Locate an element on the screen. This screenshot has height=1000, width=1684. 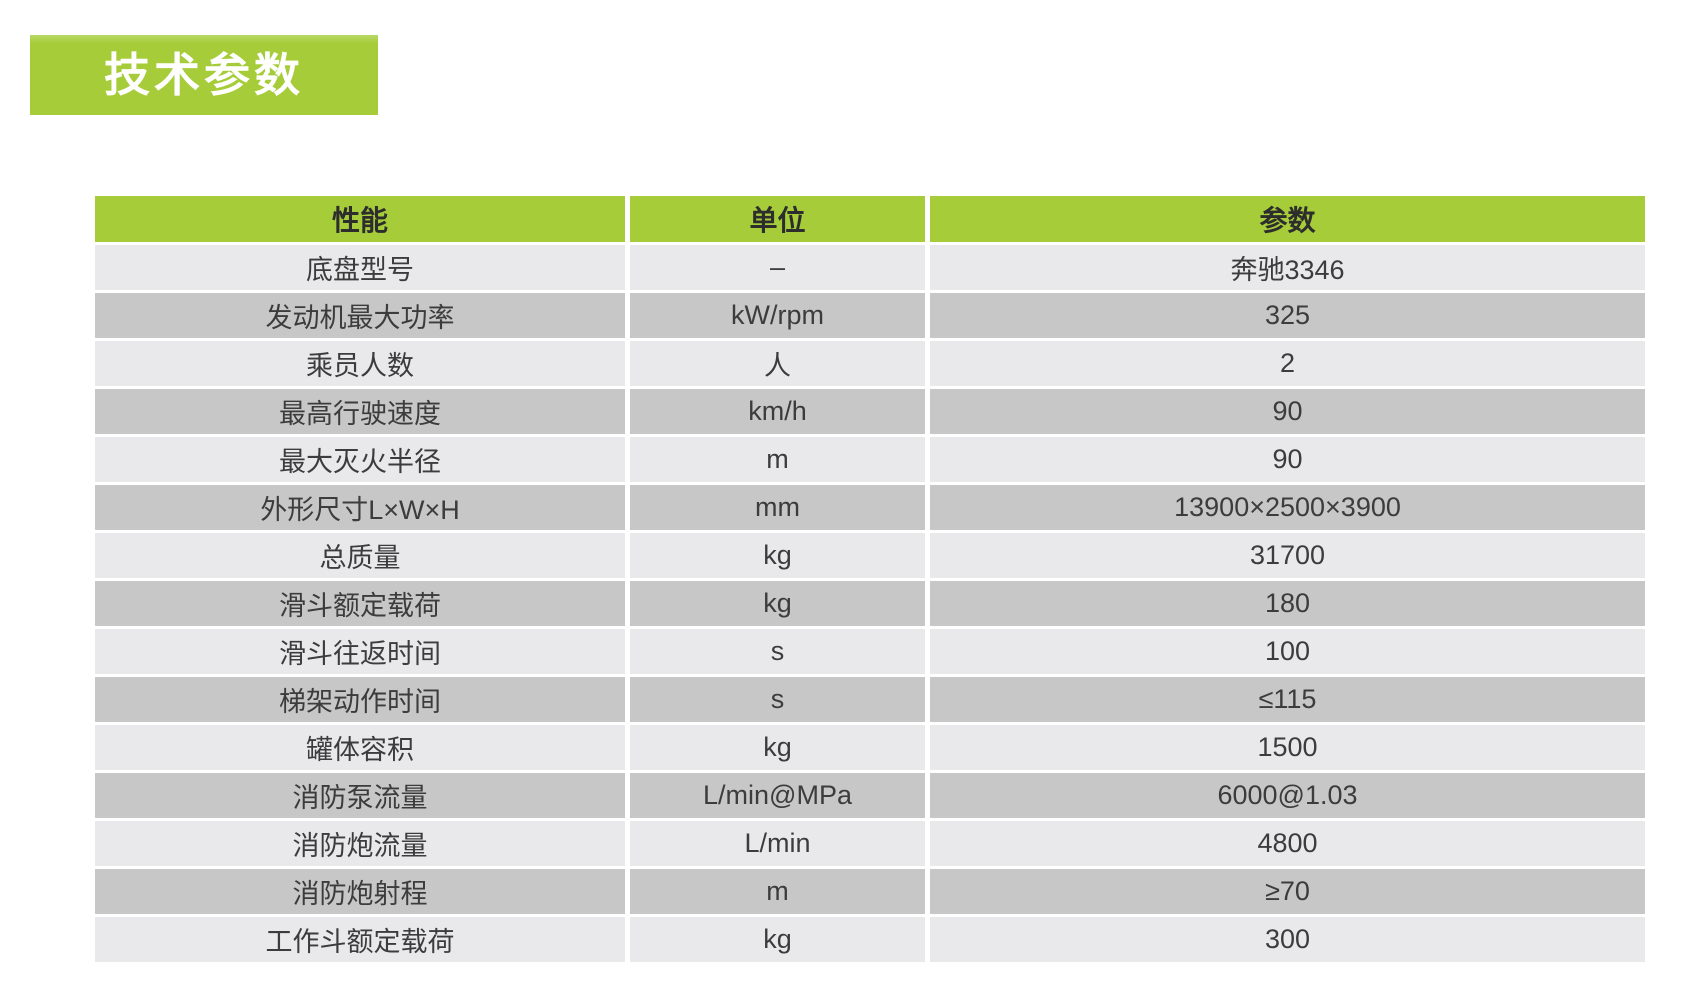
table-header-row: 性能 单位 参数 is located at coordinates (870, 219).